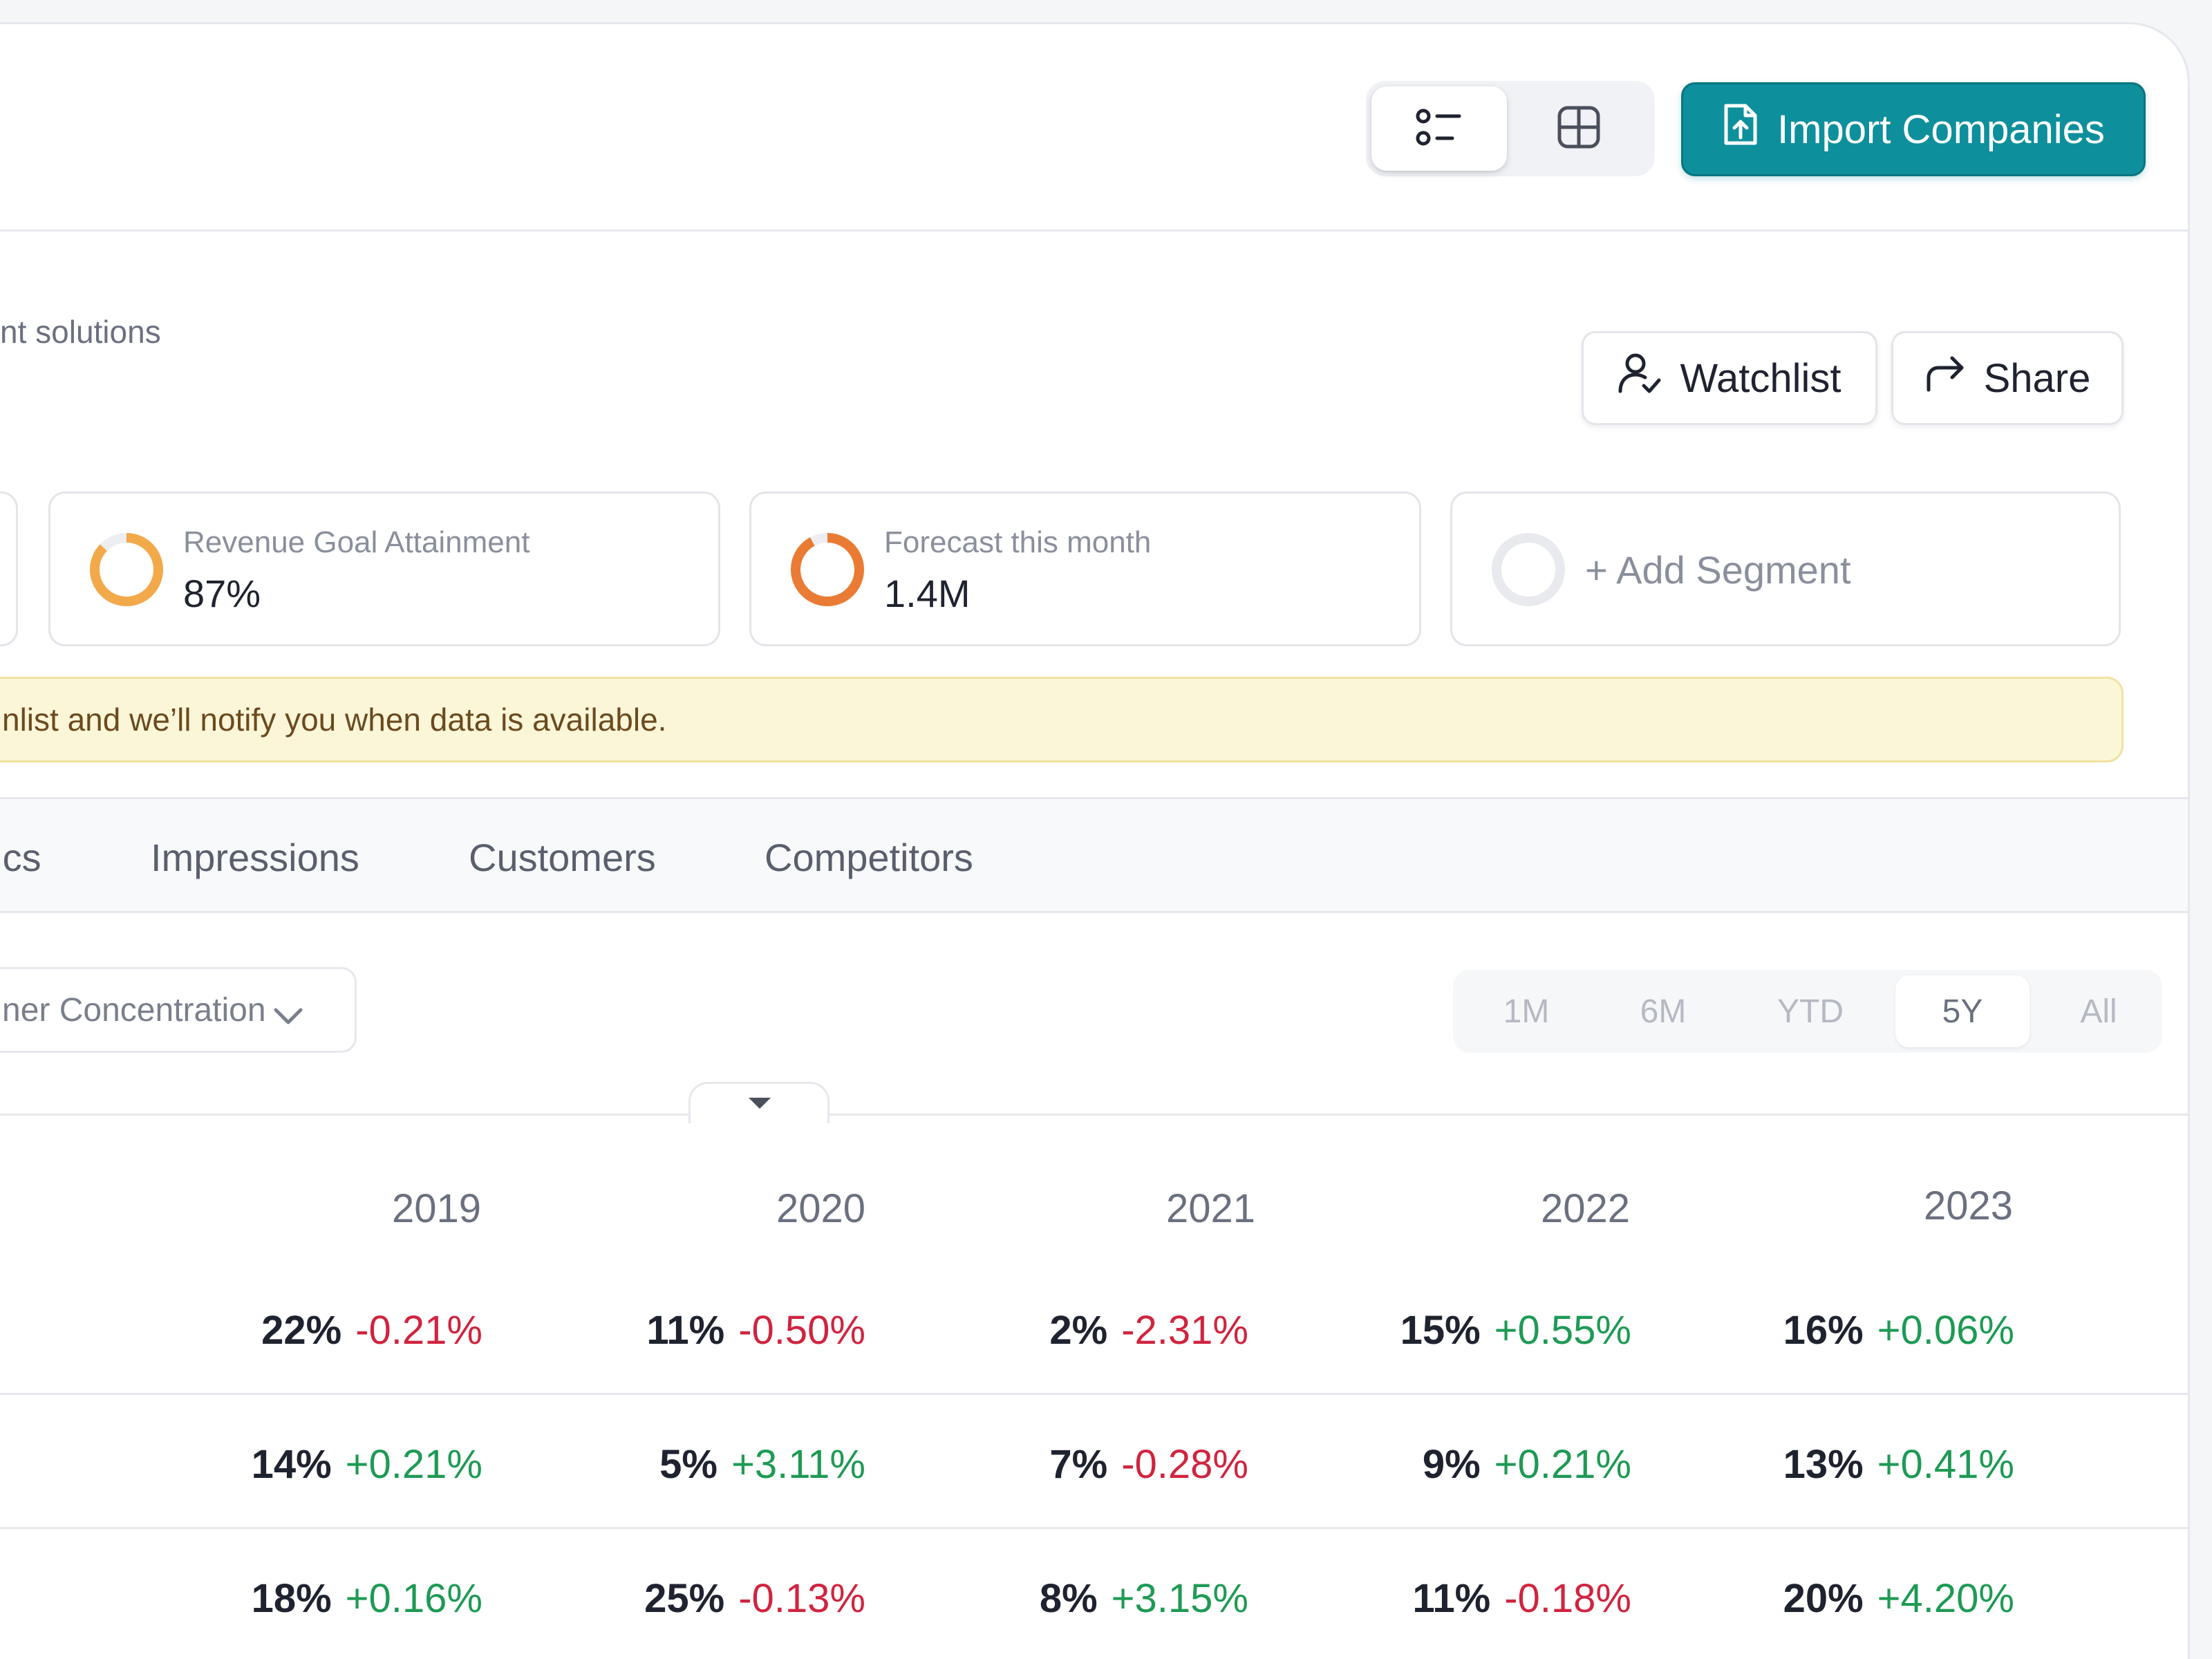 The height and width of the screenshot is (1659, 2212). Describe the element at coordinates (1663, 1011) in the screenshot. I see `range-6m: 6M` at that location.